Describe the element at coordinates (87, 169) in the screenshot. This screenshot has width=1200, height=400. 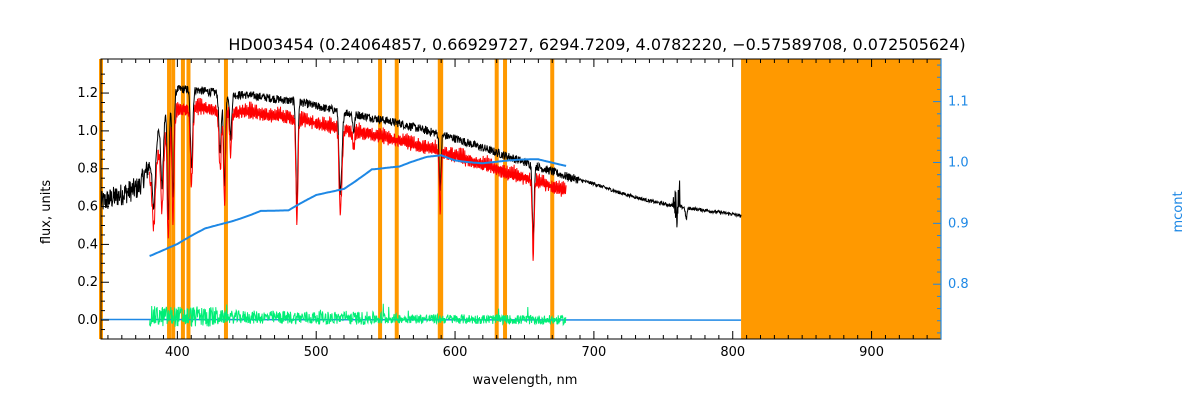
I see `y-tick-label-4: 0.8` at that location.